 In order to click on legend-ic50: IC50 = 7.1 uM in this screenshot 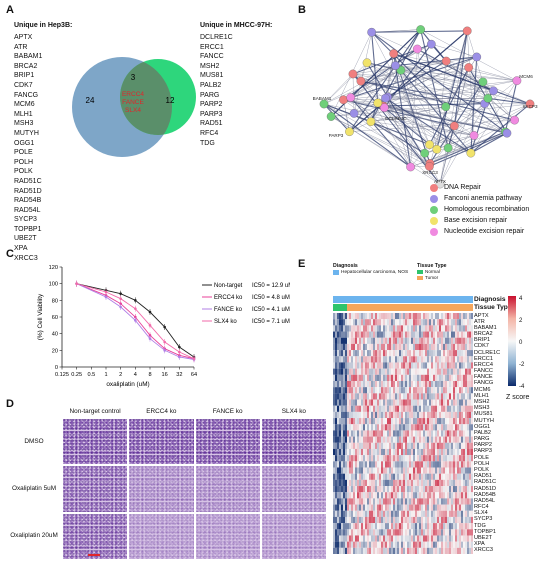, I will do `click(271, 322)`.